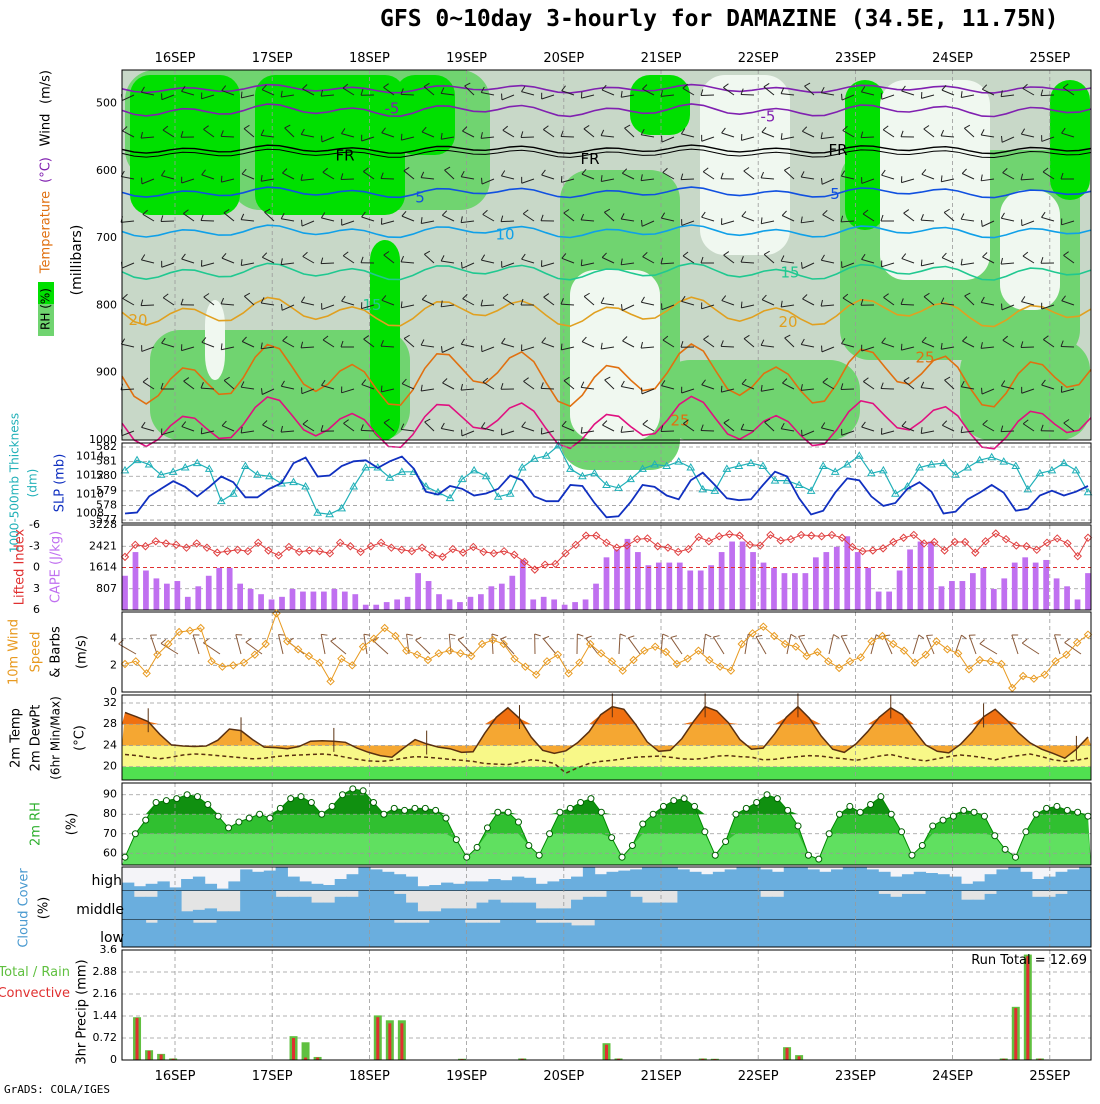 The height and width of the screenshot is (1104, 1100). Describe the element at coordinates (935, 180) in the screenshot. I see `rh-dry-region` at that location.